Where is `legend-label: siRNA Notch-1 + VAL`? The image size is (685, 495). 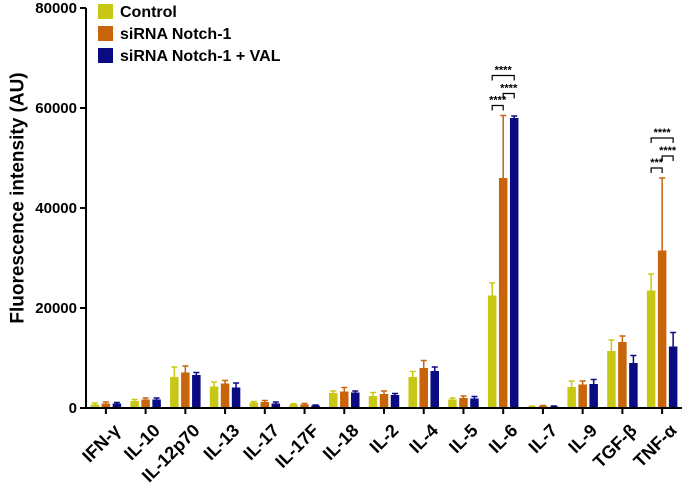
legend-label: siRNA Notch-1 + VAL is located at coordinates (200, 56).